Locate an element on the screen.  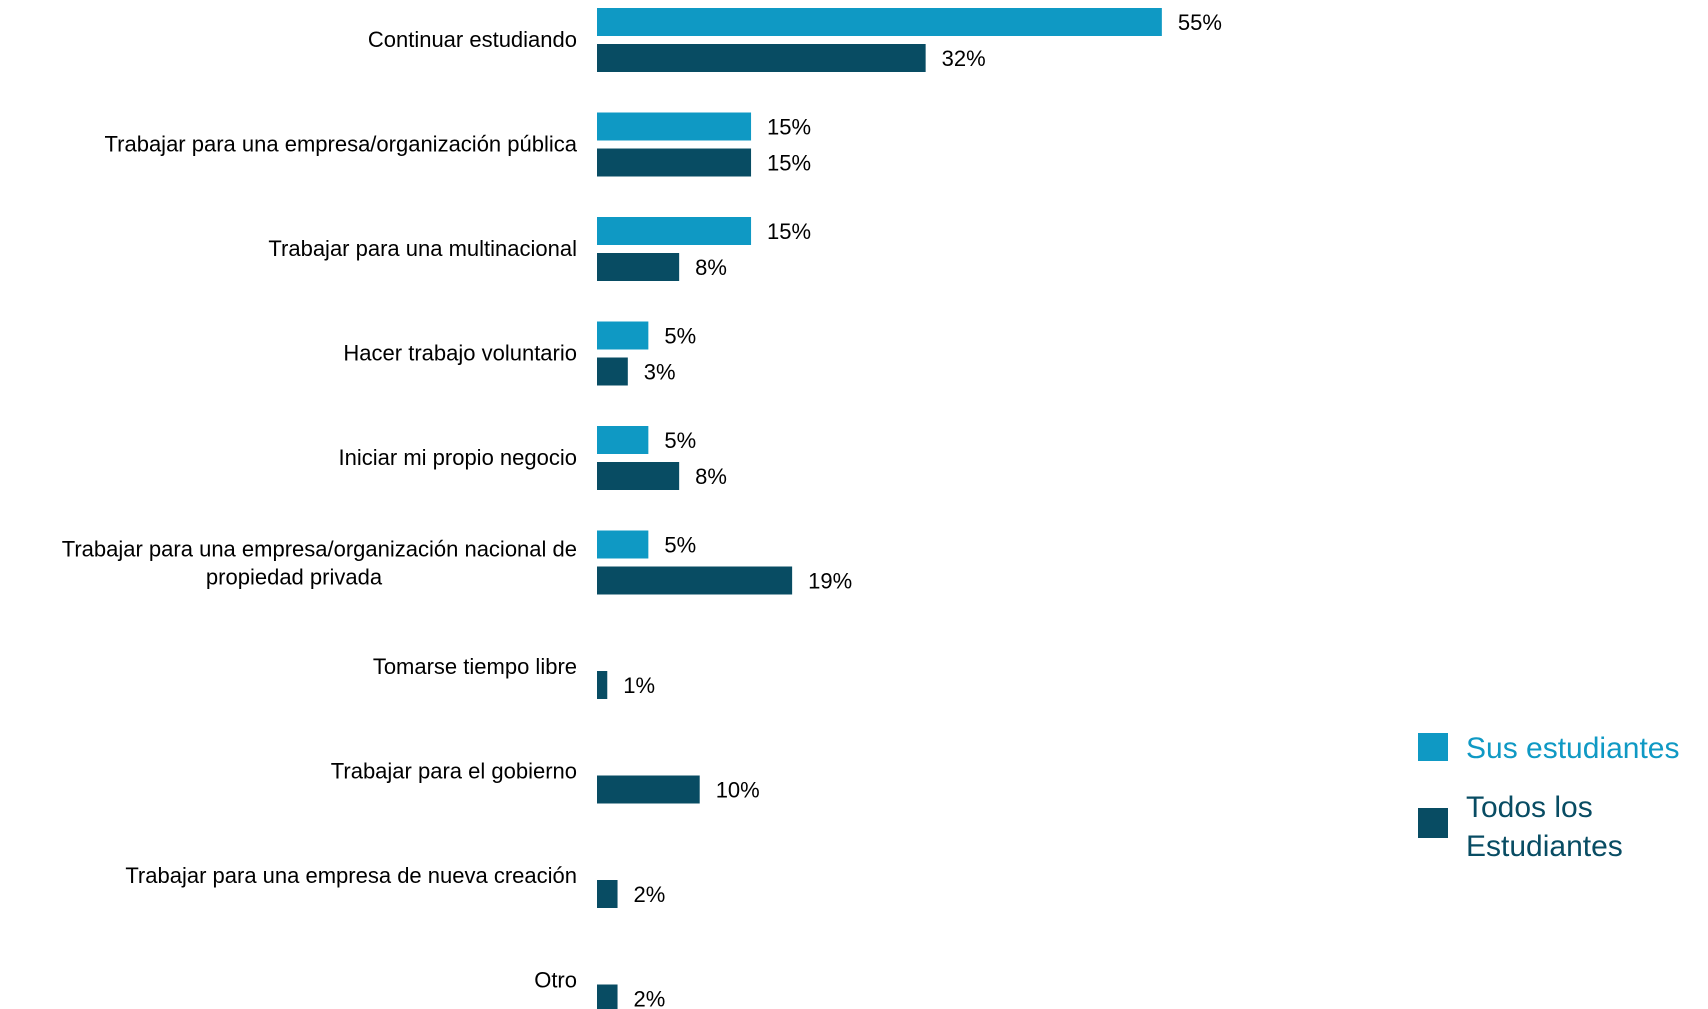
legend-label-todos-estudiantes-line2: Estudiantes is located at coordinates (1544, 846).